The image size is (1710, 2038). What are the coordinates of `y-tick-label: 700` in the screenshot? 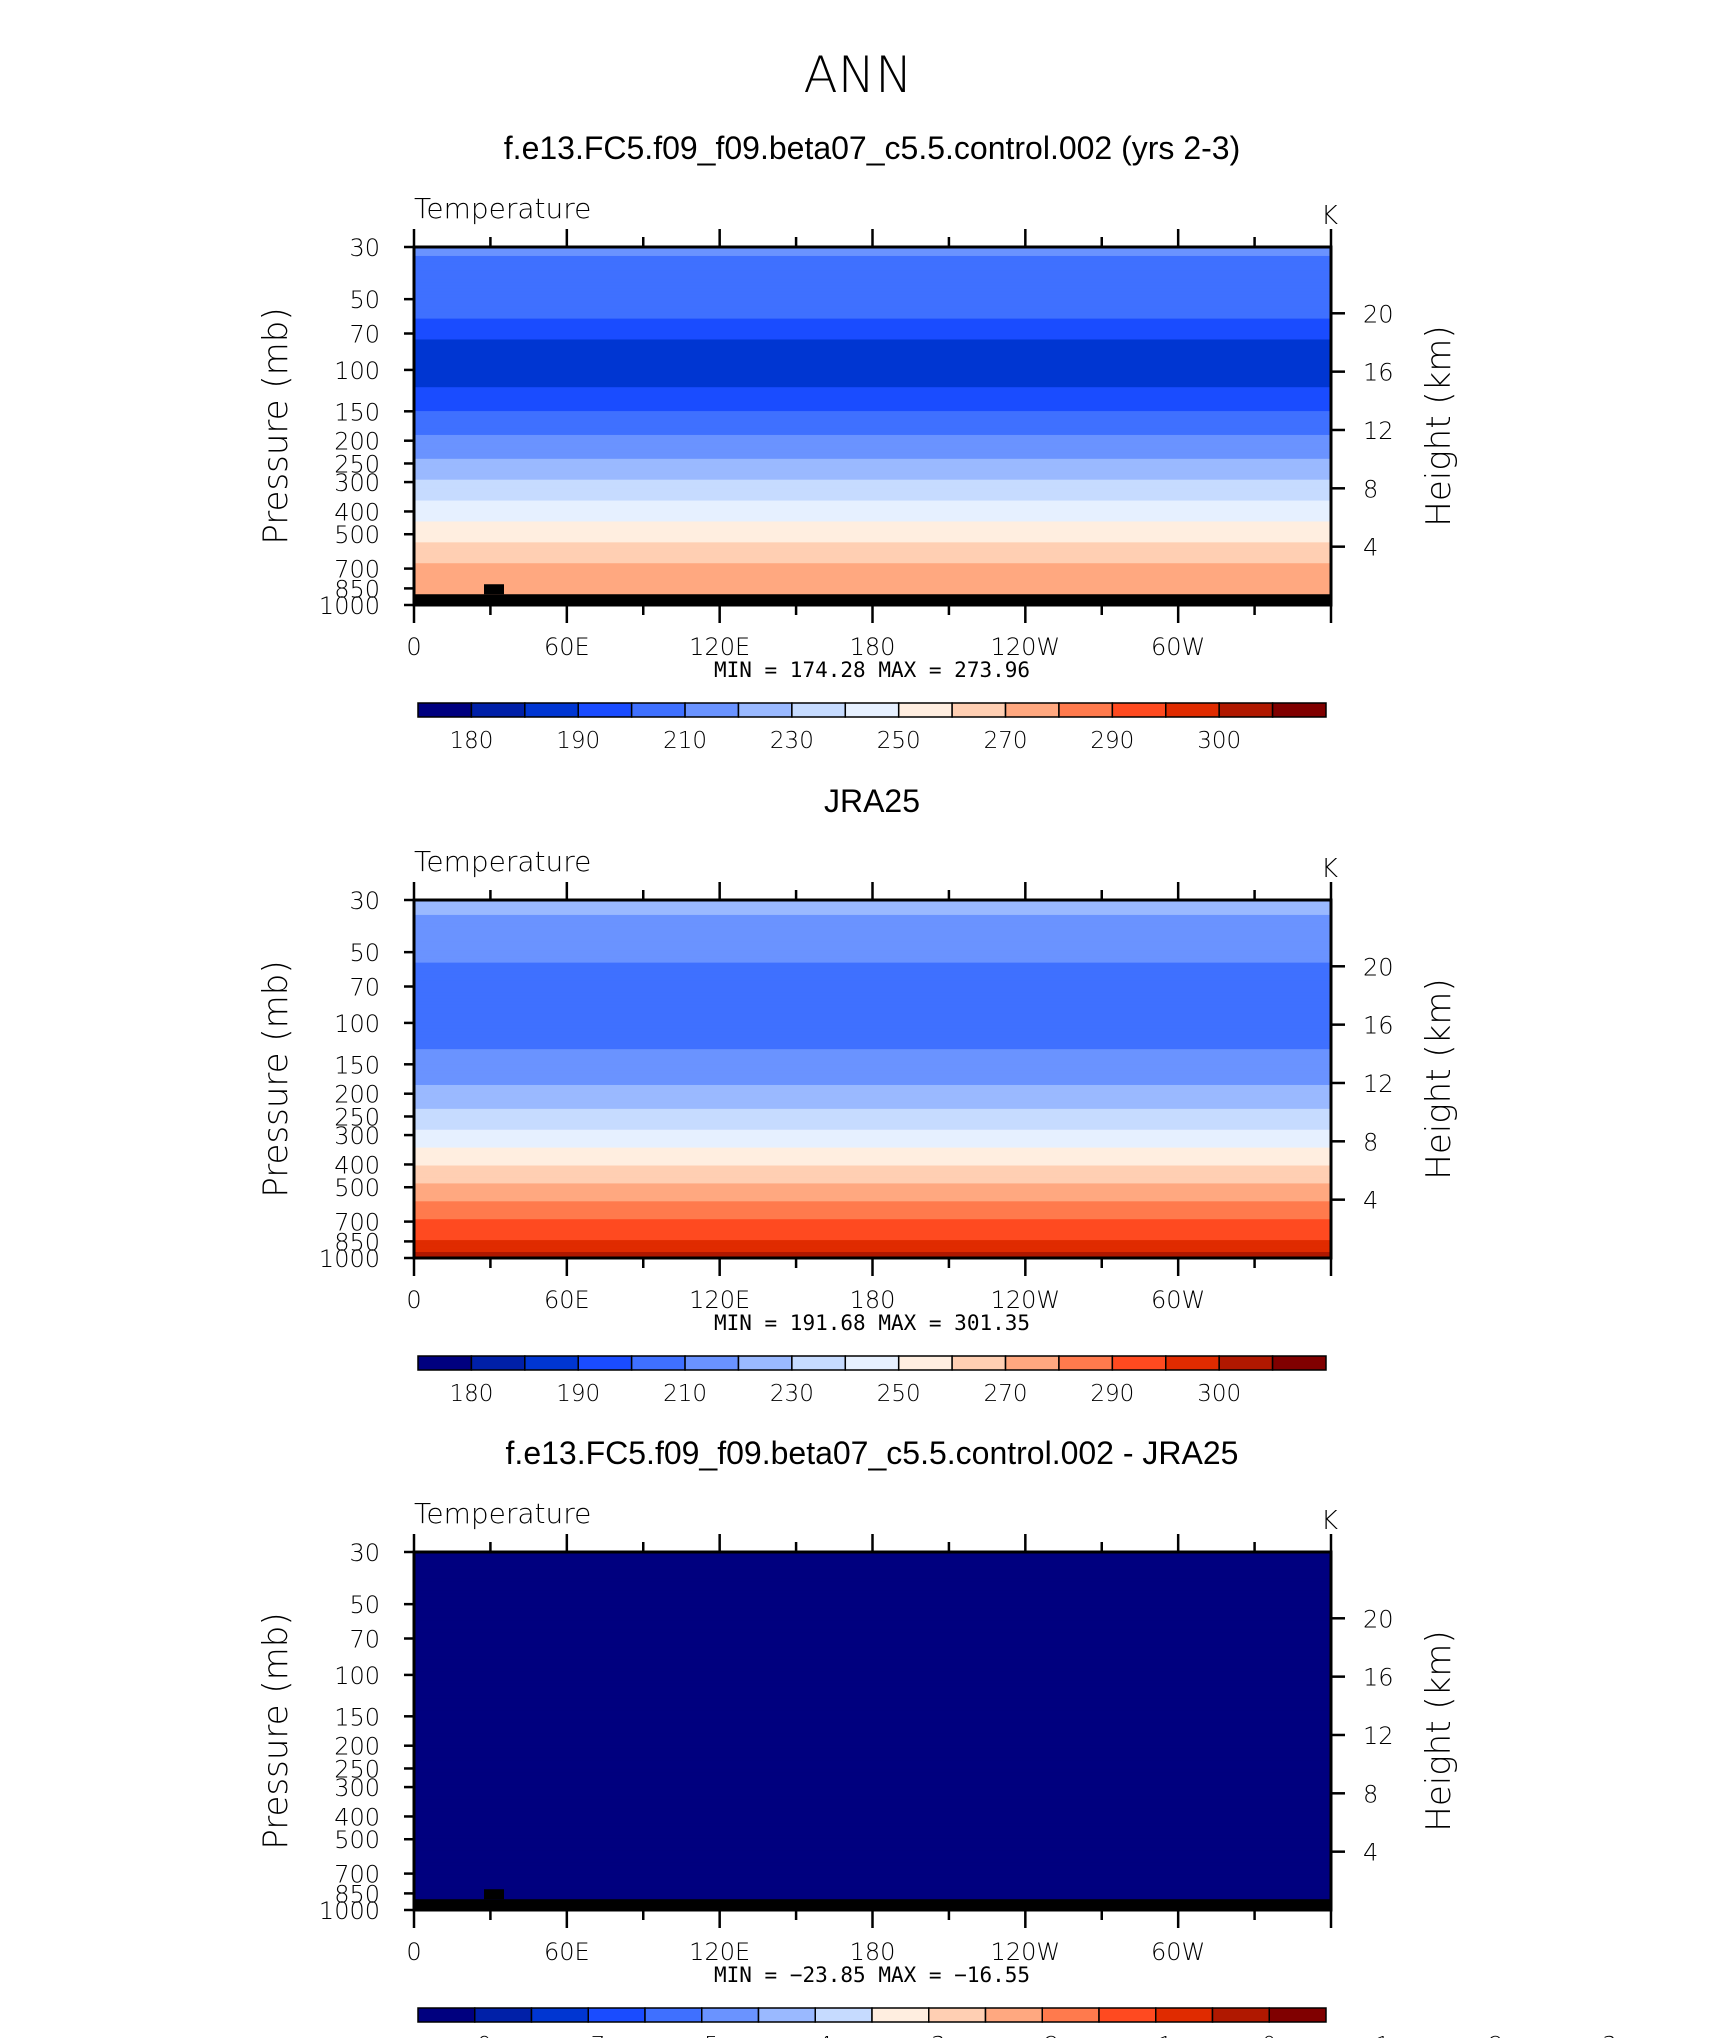 It's located at (357, 1223).